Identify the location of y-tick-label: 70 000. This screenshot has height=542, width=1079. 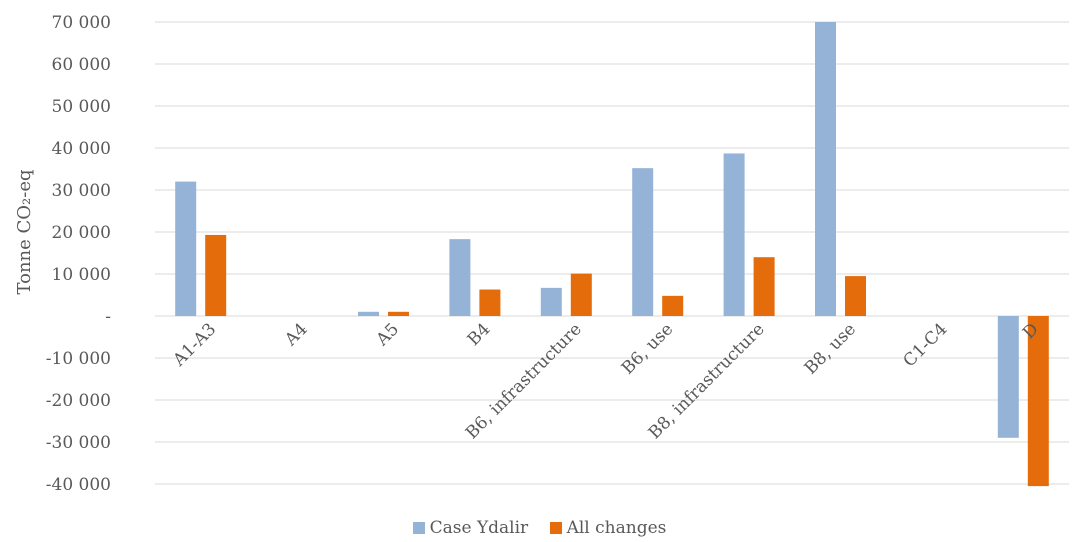
(81, 23).